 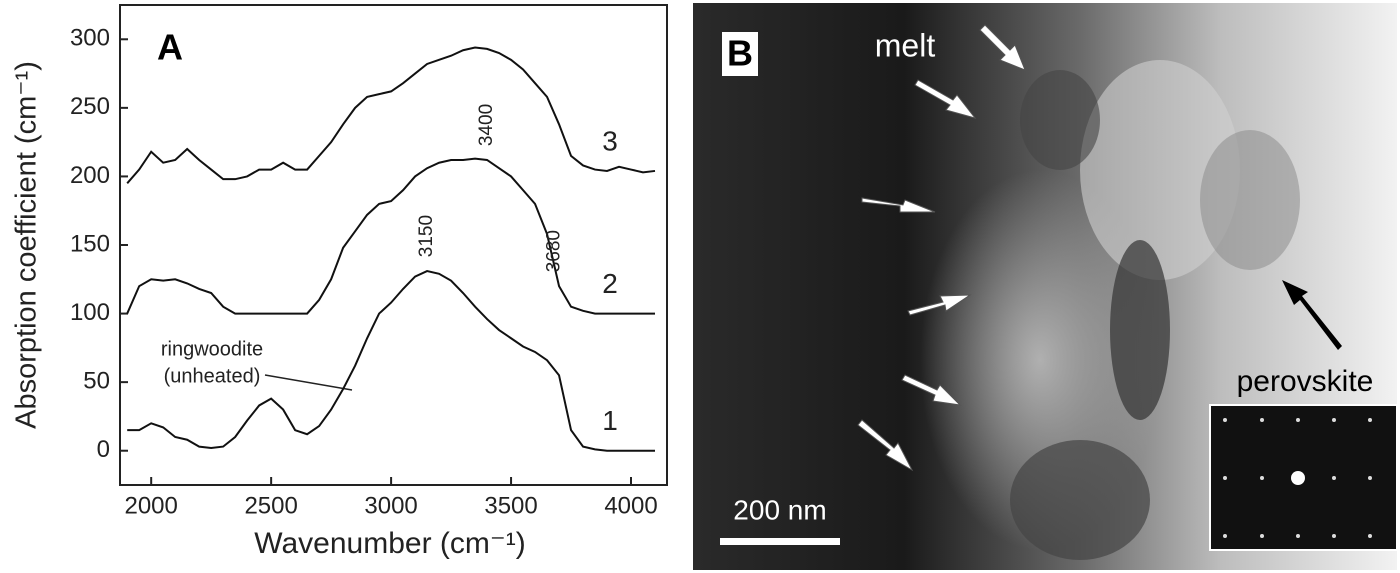 I want to click on y-tick-label: 0, so click(x=103, y=449).